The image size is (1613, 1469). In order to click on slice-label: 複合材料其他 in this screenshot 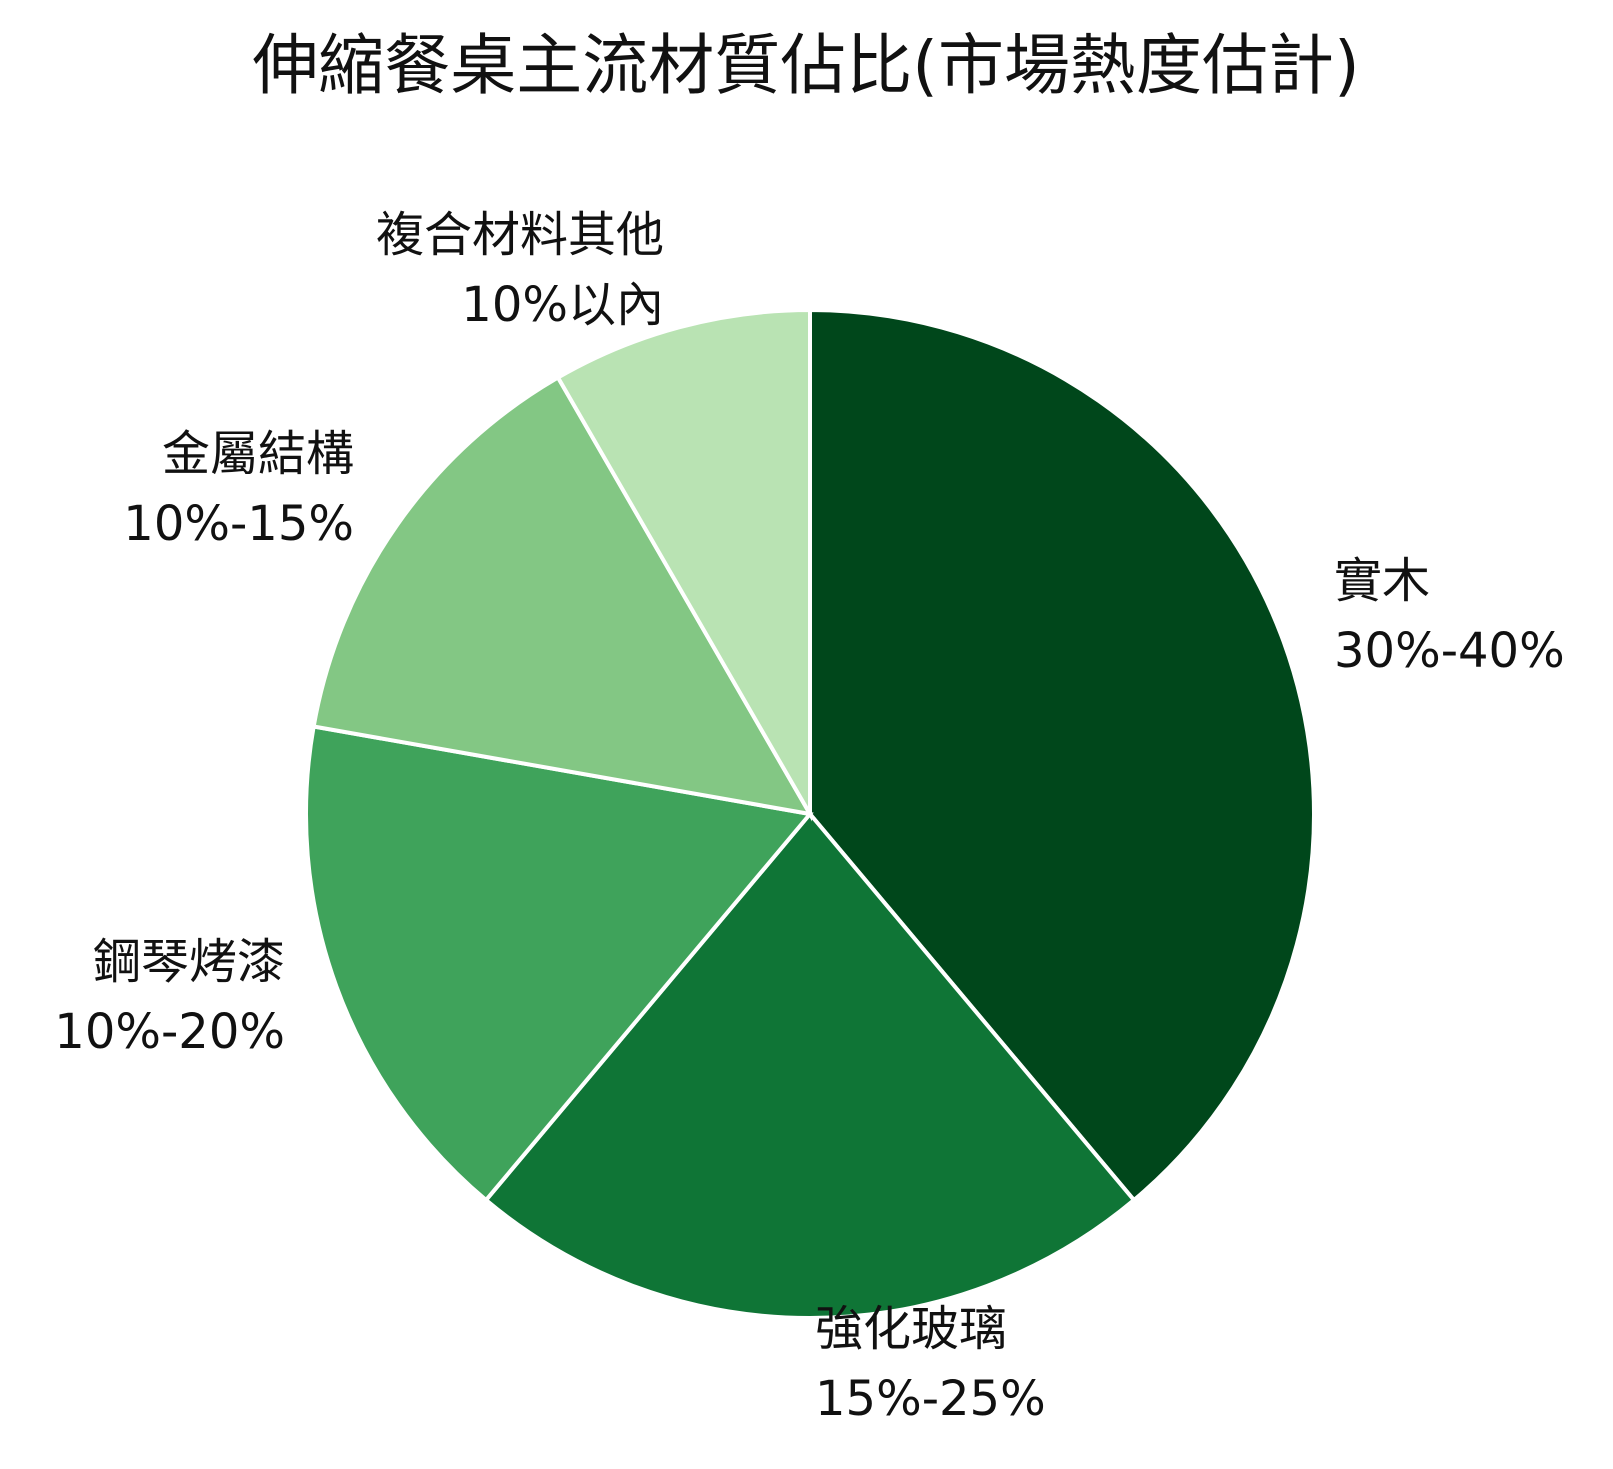, I will do `click(520, 235)`.